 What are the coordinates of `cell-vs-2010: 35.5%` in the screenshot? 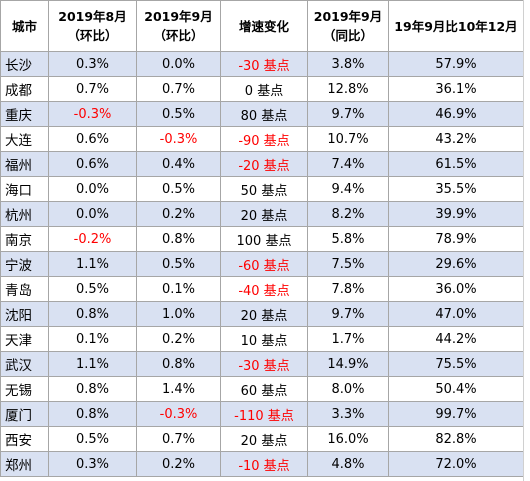 It's located at (456, 189).